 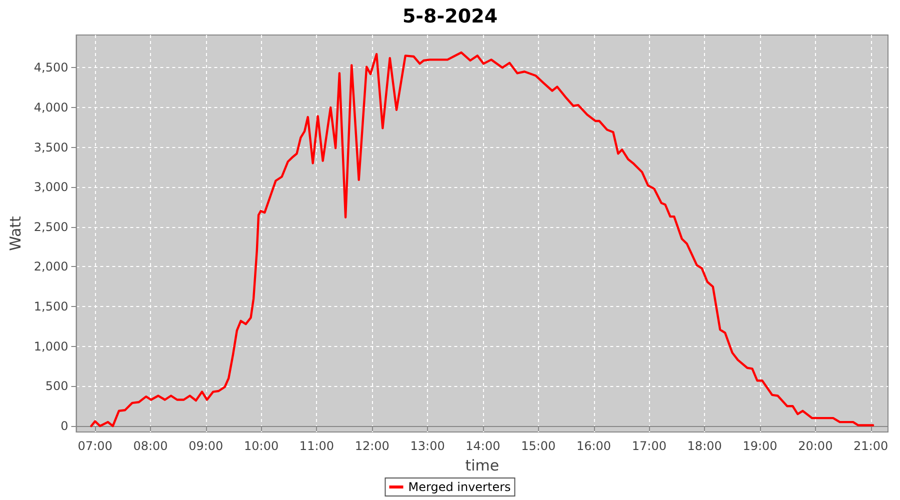 What do you see at coordinates (427, 446) in the screenshot?
I see `x-tick-label: 13:00` at bounding box center [427, 446].